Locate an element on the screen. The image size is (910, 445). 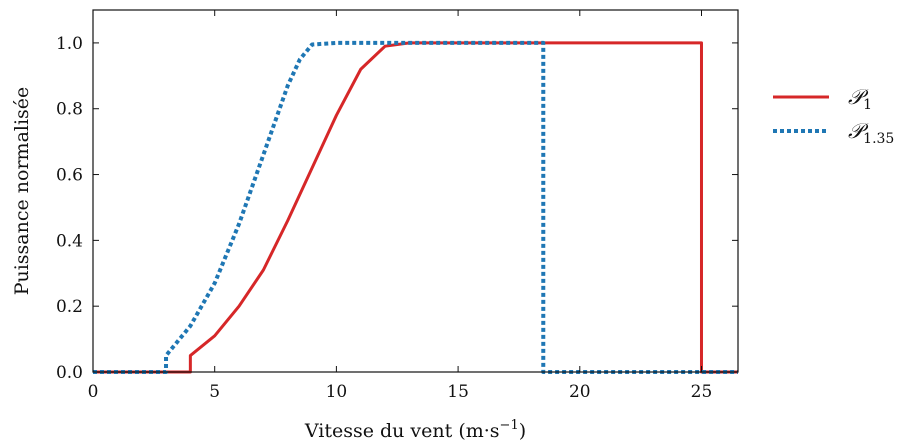
x-tick-label: 25 is located at coordinates (702, 392).